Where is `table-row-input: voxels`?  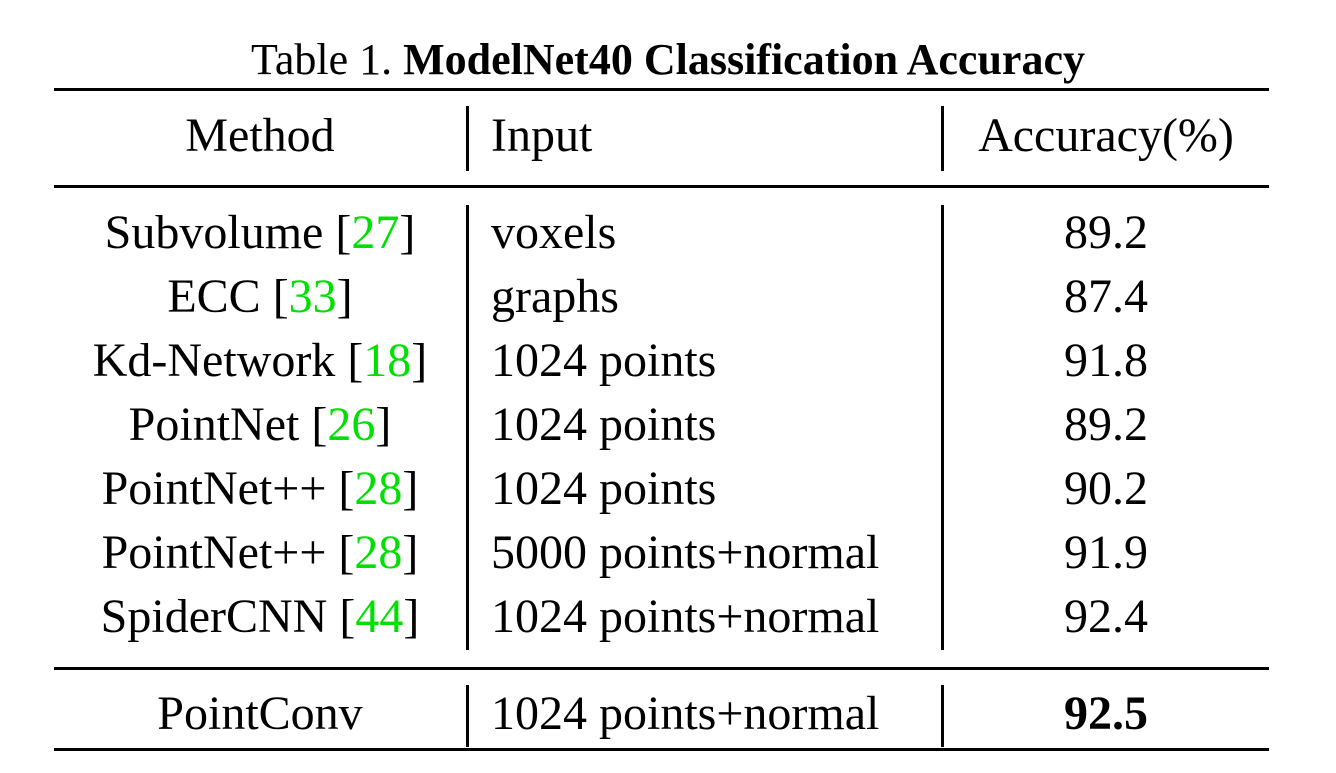
table-row-input: voxels is located at coordinates (554, 232).